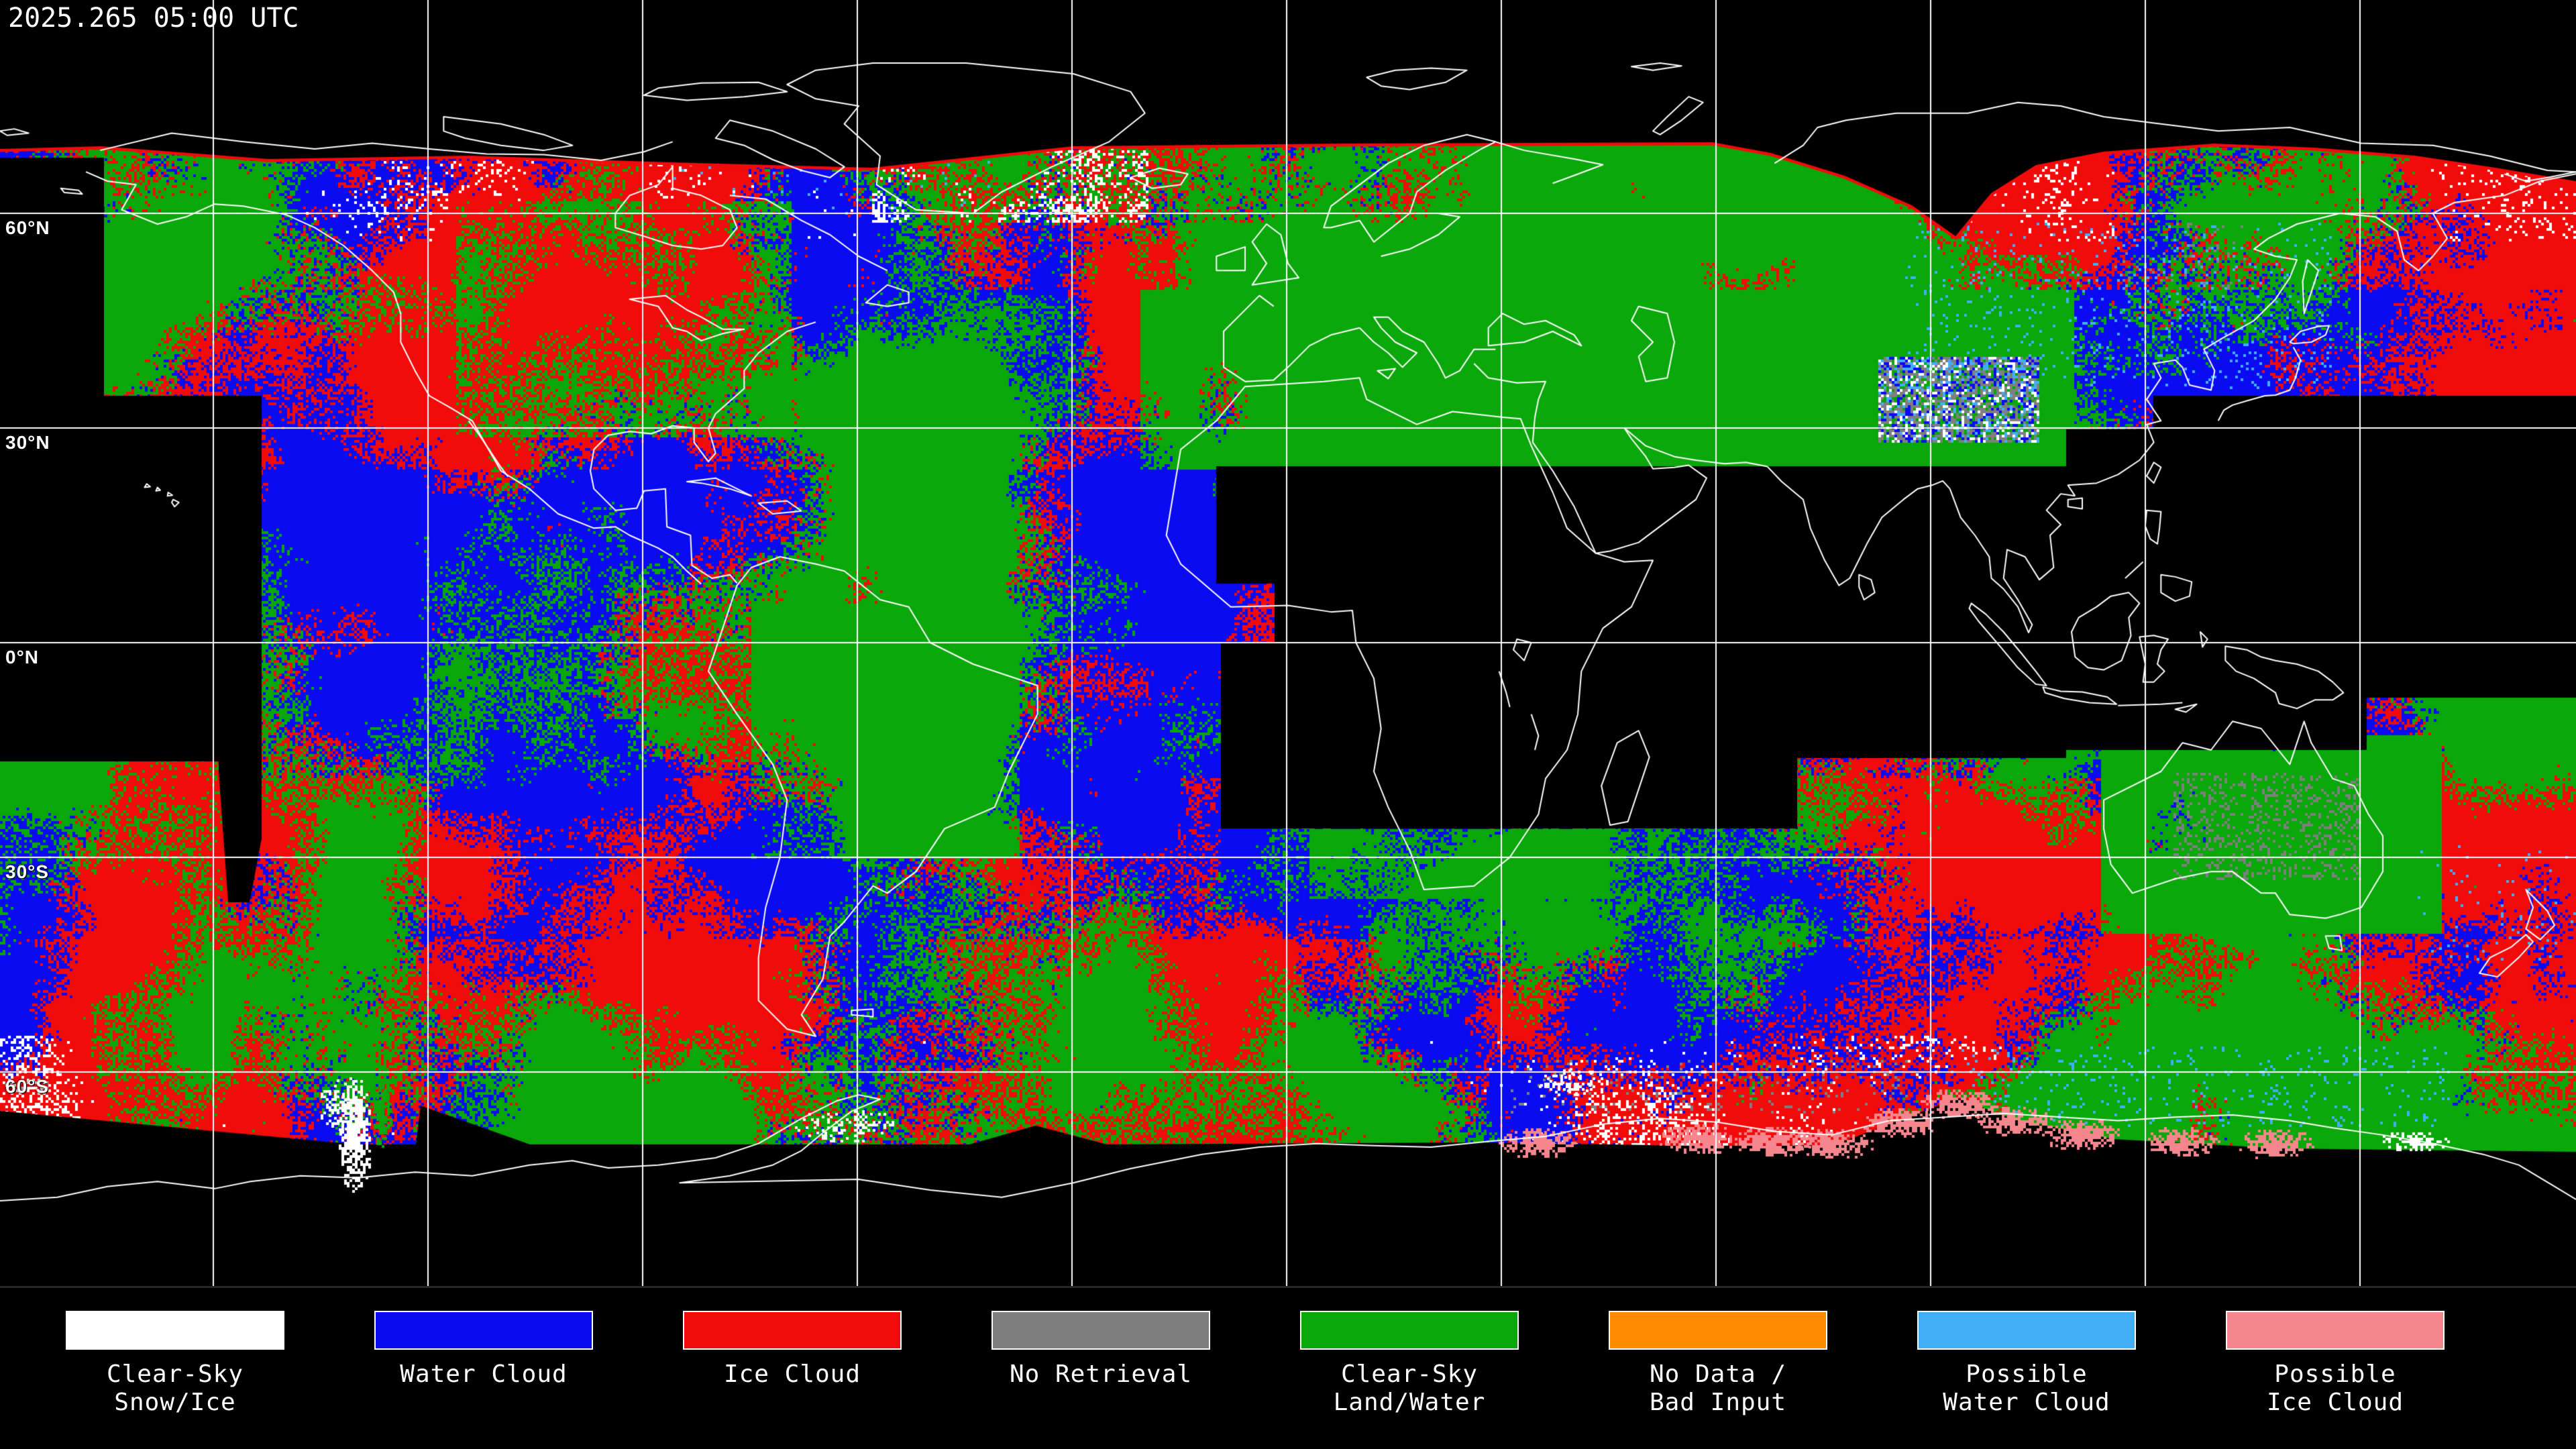 Image resolution: width=2576 pixels, height=1449 pixels. I want to click on legend-item-no-data-bad-input: No Data / Bad Input, so click(1718, 1368).